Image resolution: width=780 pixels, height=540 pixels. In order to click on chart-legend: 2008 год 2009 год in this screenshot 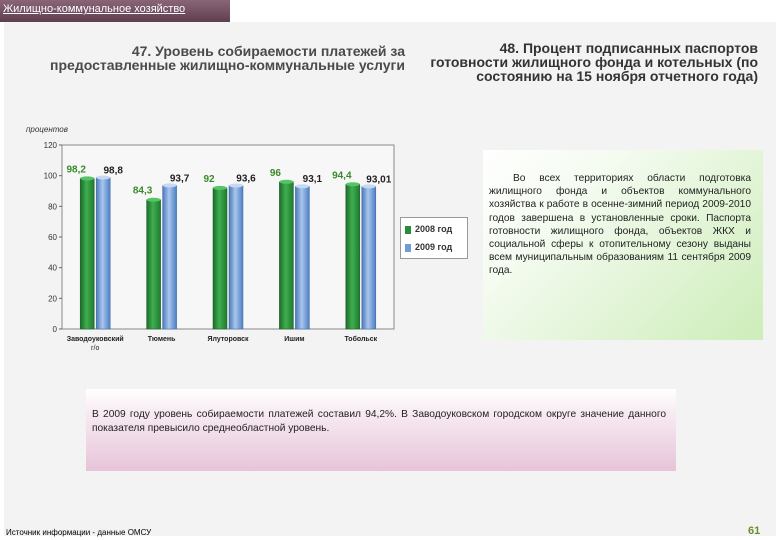, I will do `click(434, 238)`.